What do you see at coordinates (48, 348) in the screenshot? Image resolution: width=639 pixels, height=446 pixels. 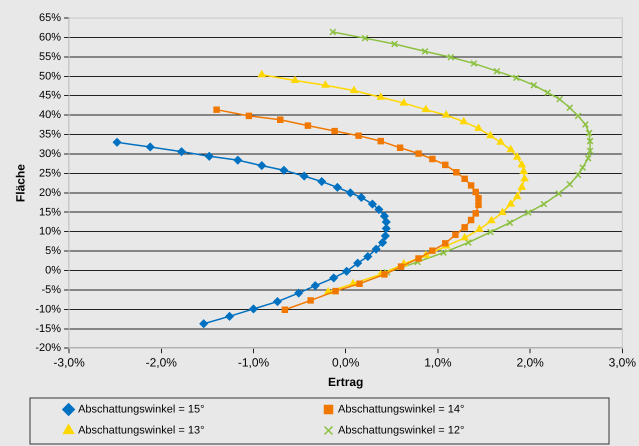 I see `y-tick-label: -20%` at bounding box center [48, 348].